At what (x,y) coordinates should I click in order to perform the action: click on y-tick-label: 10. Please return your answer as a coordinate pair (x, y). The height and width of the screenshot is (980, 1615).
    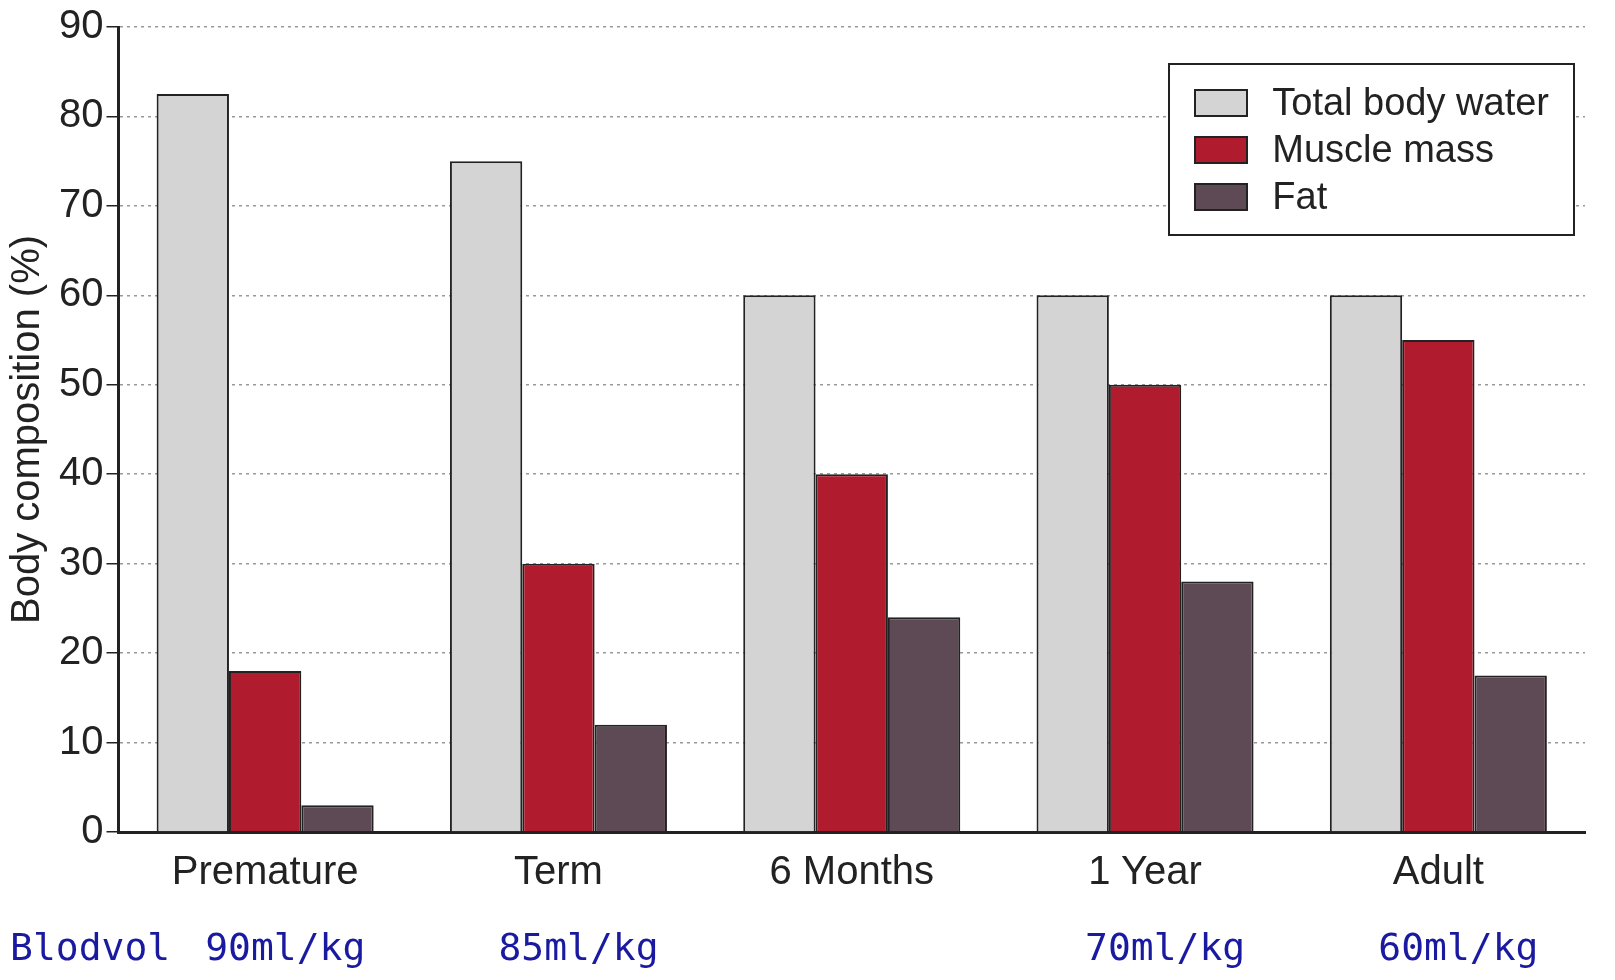
    Looking at the image, I should click on (81, 739).